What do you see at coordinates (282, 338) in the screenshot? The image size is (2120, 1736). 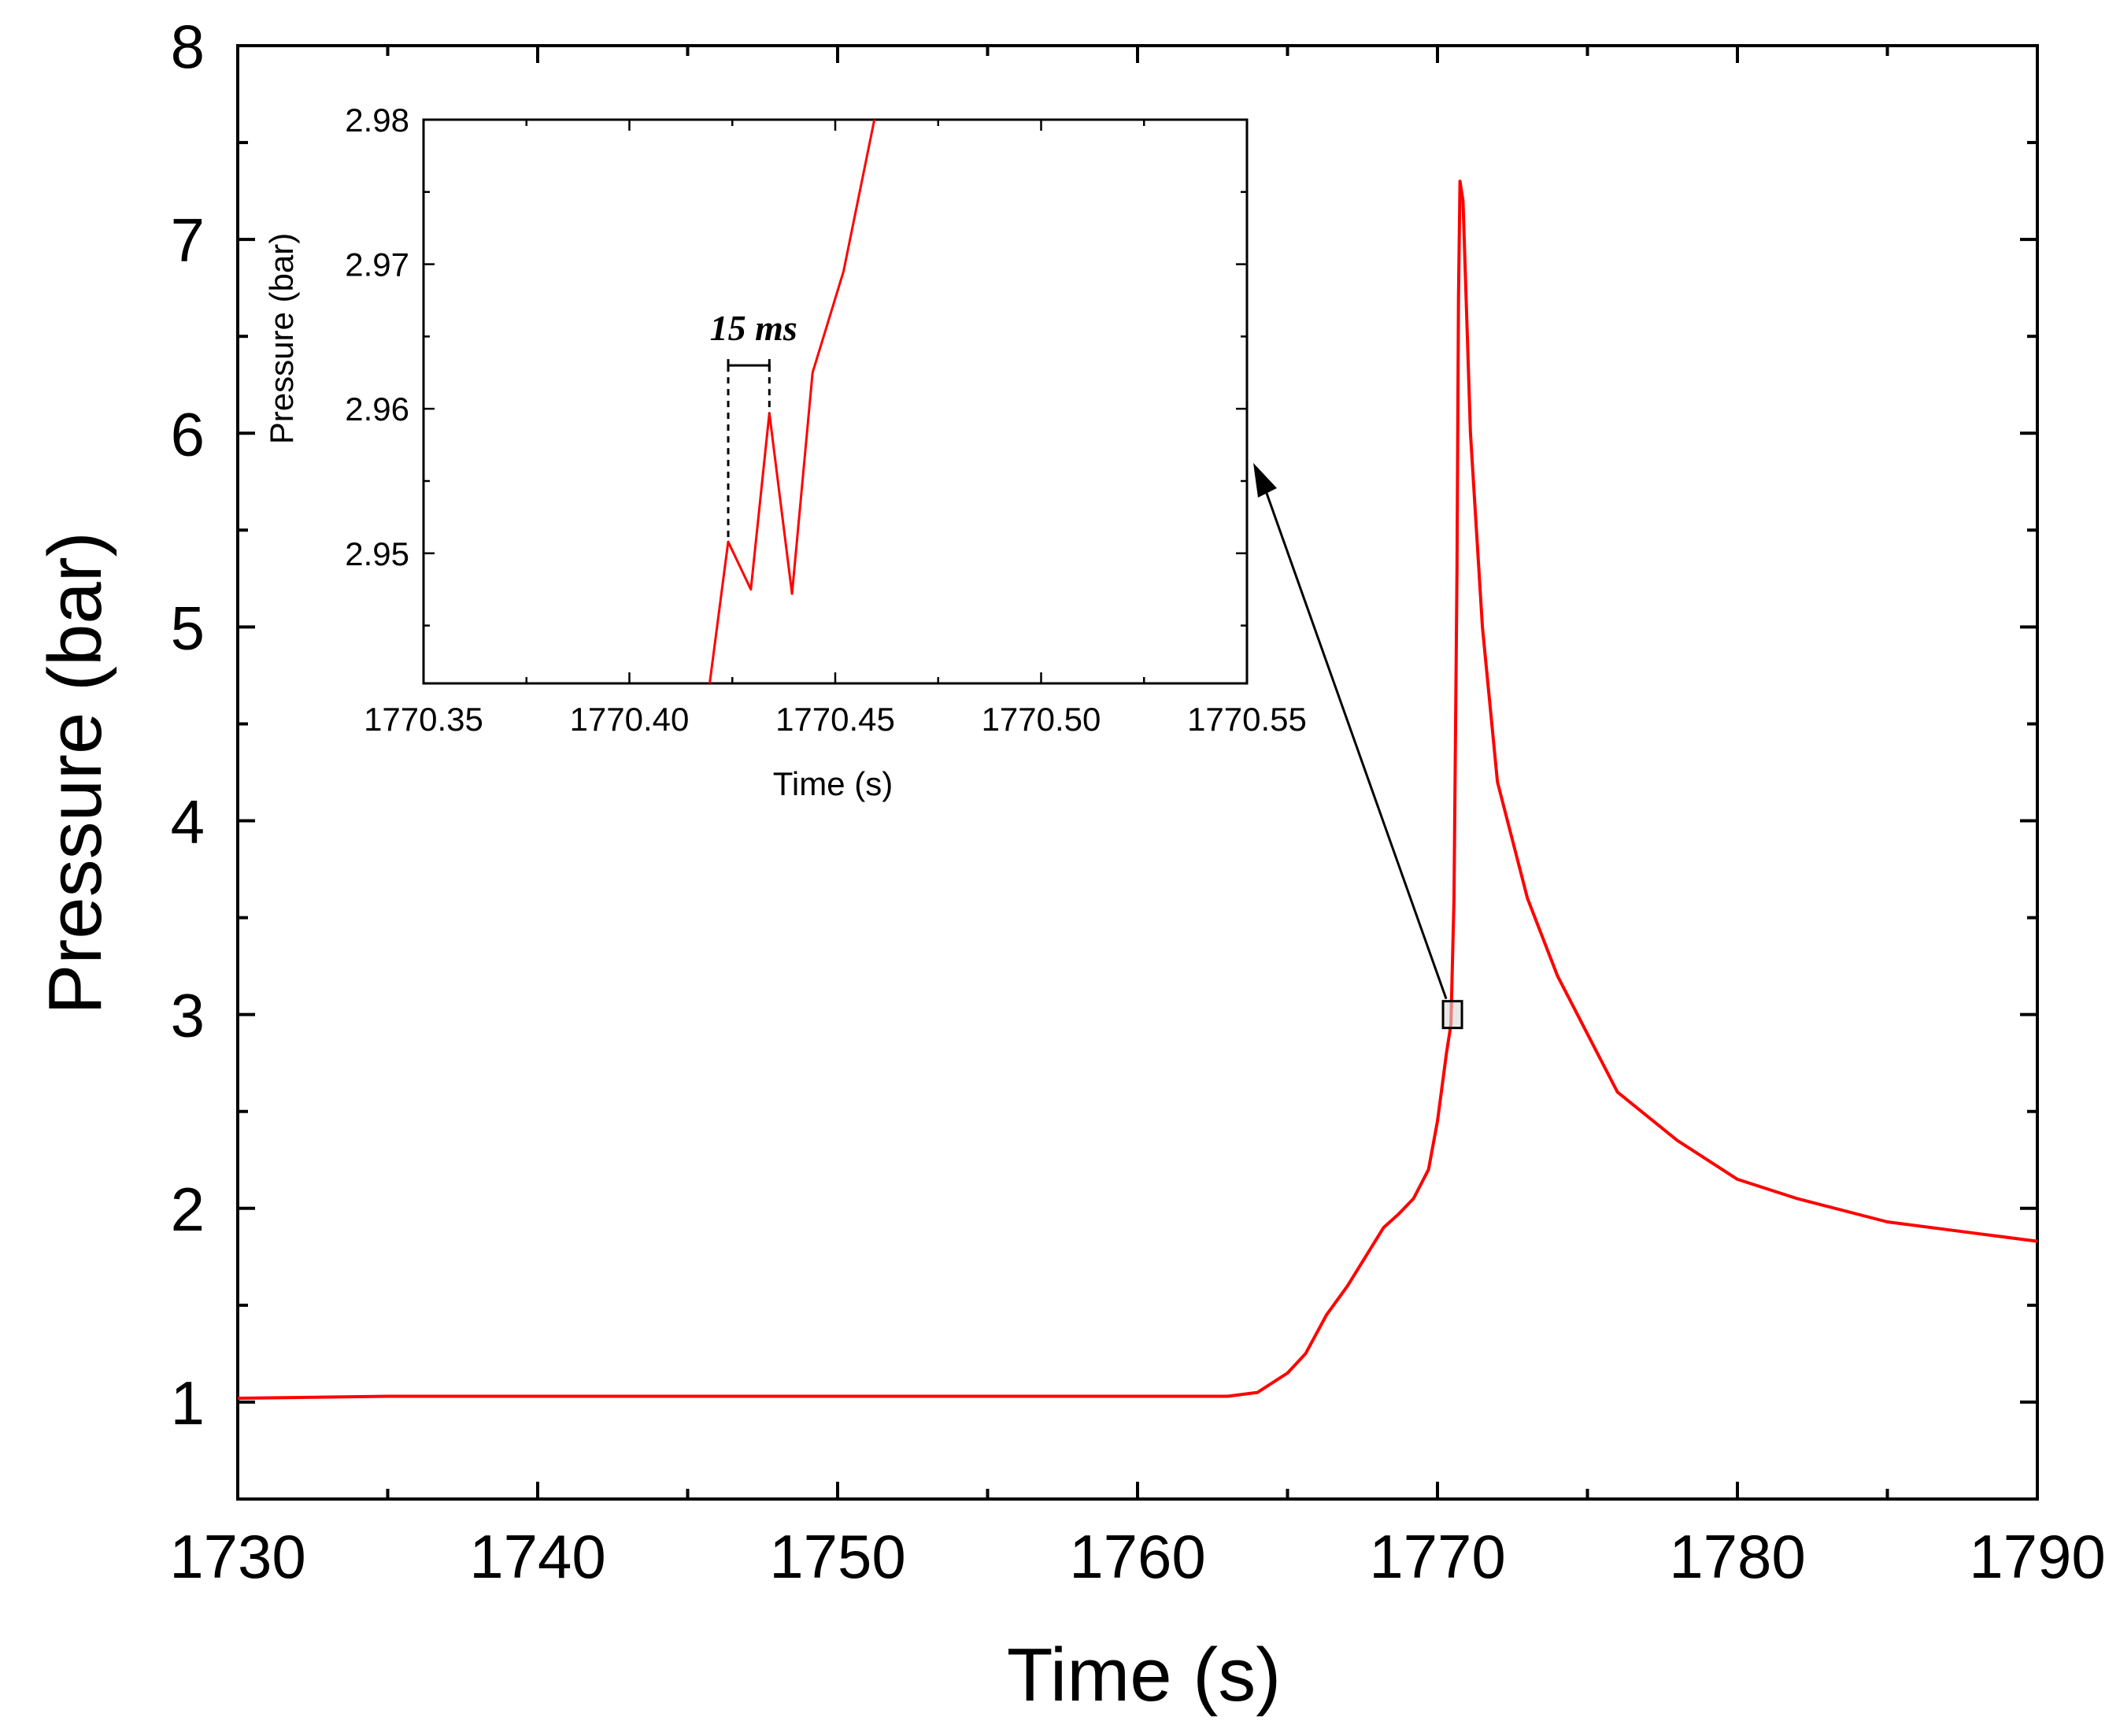 I see `inset-y-axis-title: Pressure (bar)` at bounding box center [282, 338].